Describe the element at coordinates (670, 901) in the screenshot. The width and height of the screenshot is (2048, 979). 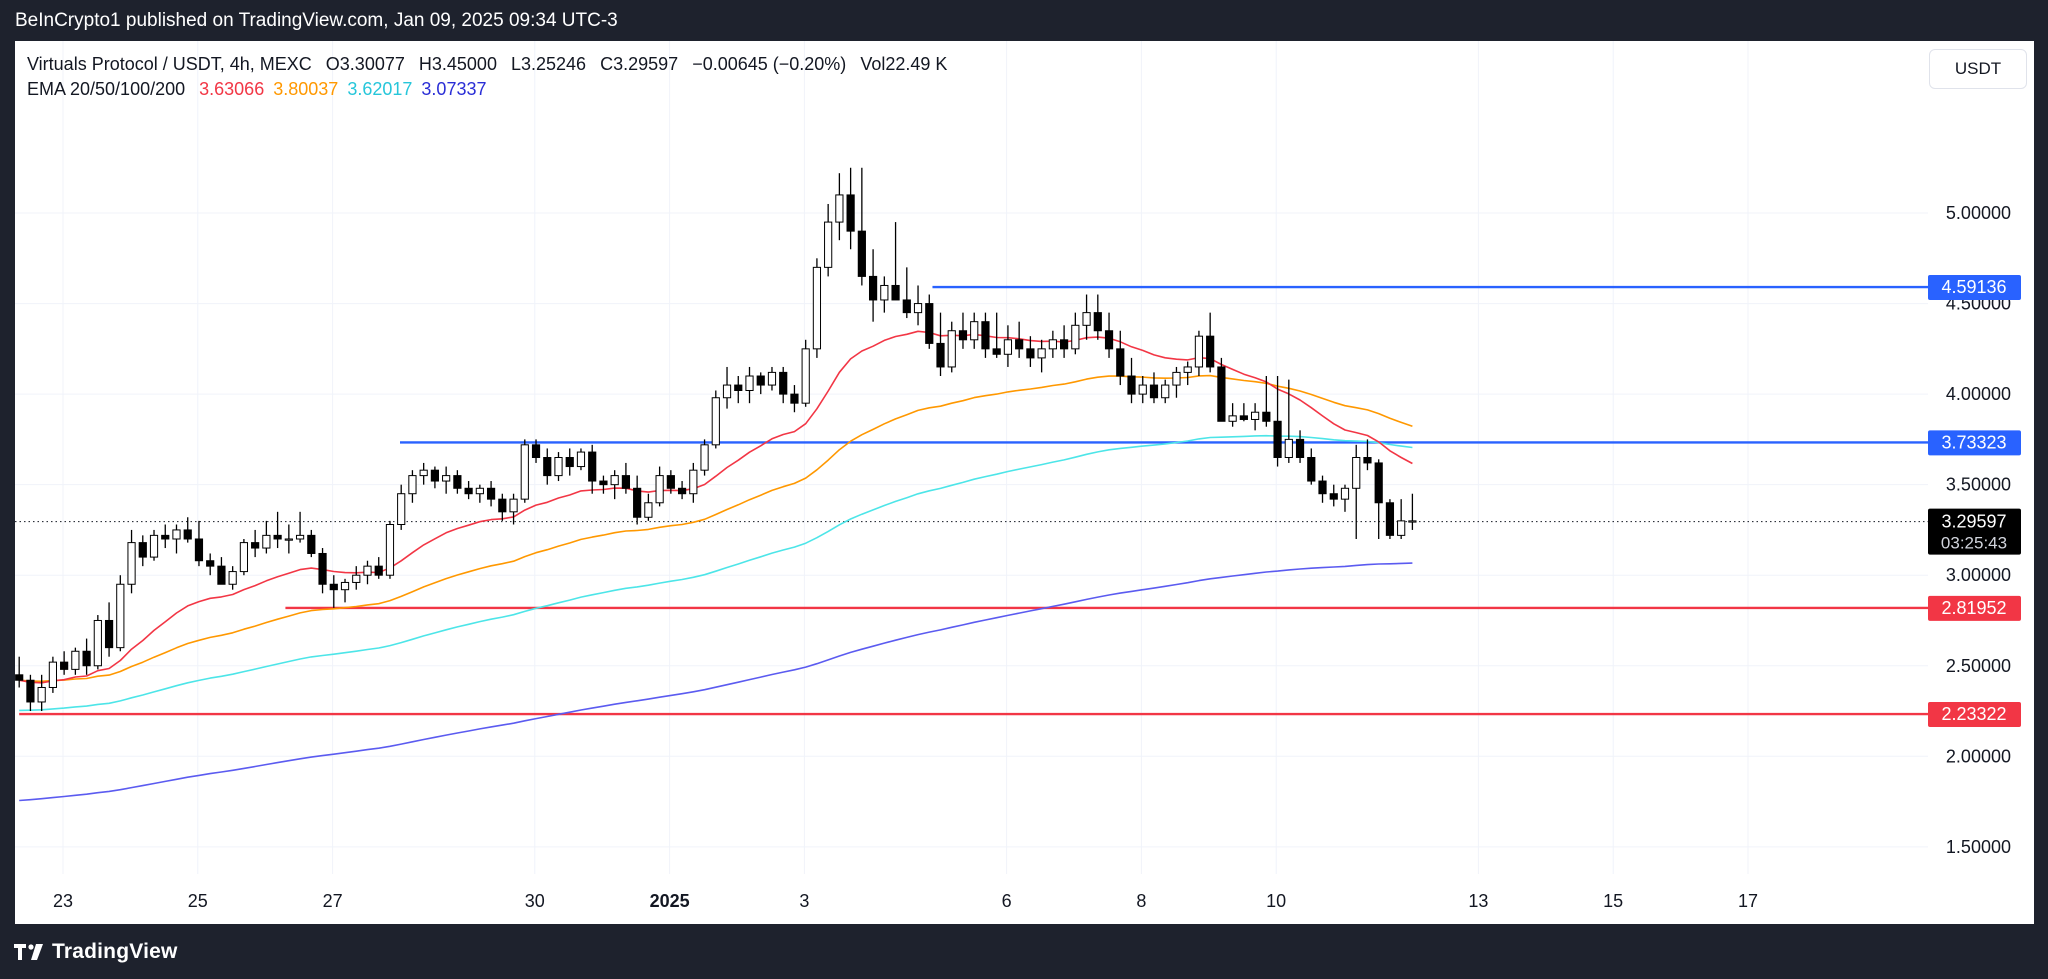
I see `x-tick-label: 2025` at that location.